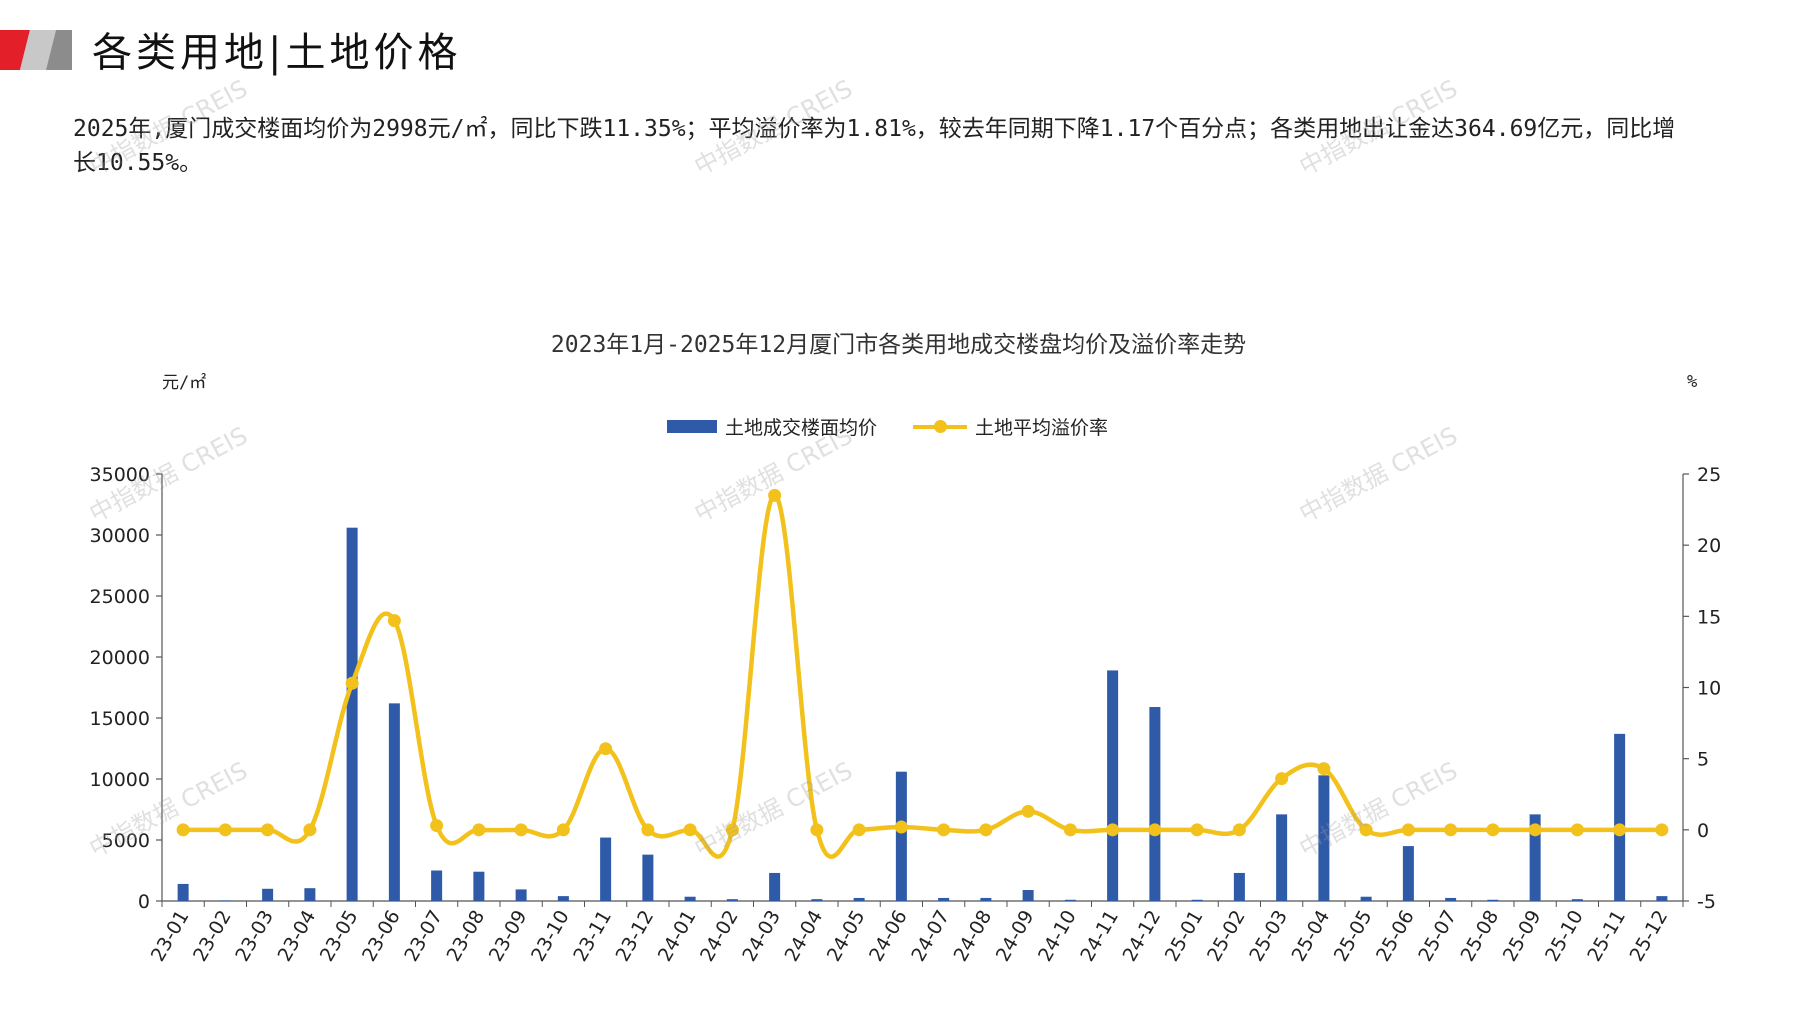  Describe the element at coordinates (1184, 936) in the screenshot. I see `x-tick-label: 25-01` at that location.